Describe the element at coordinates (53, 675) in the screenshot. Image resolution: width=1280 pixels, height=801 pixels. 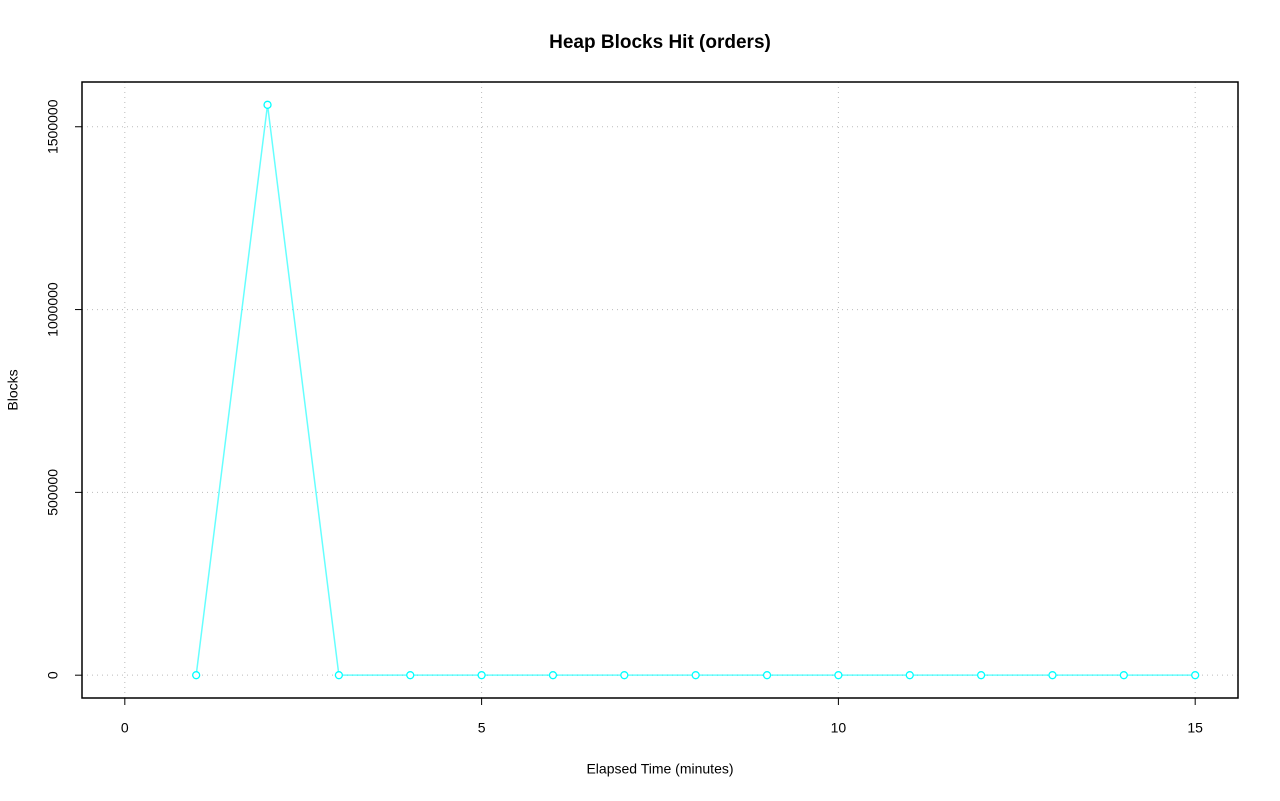
I see `y-tick-label: 0` at that location.